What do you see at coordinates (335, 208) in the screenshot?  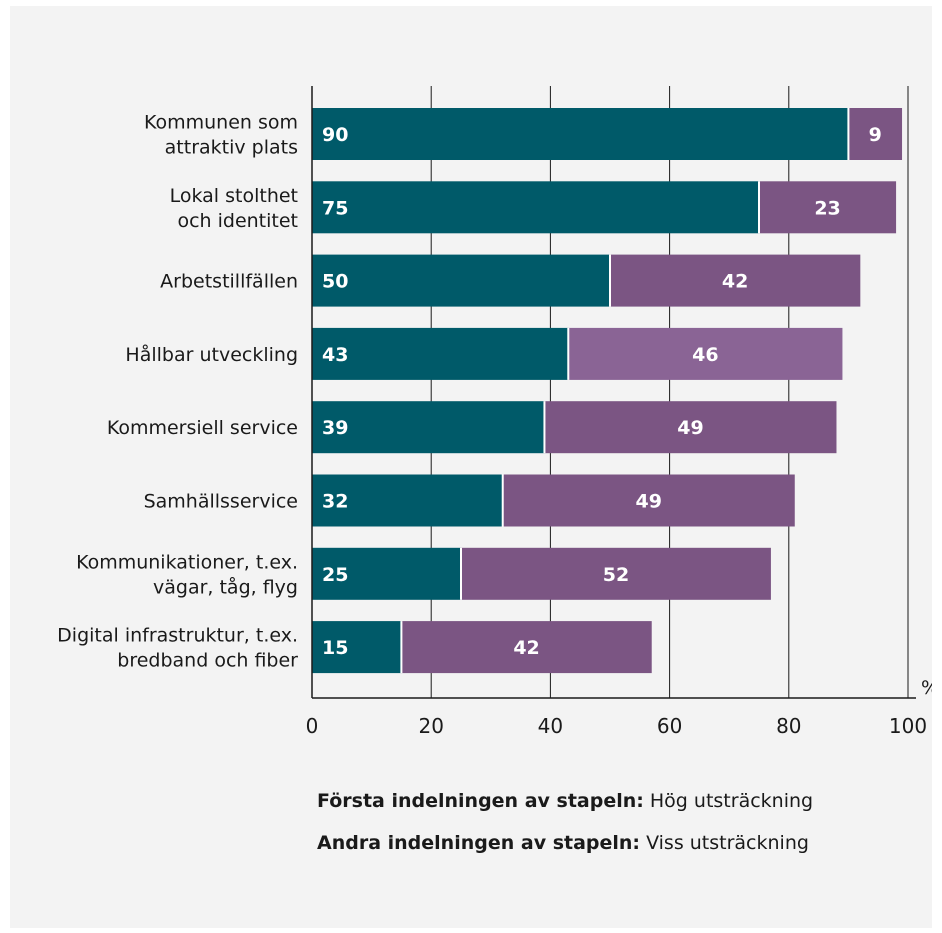 I see `data-label-1-0: 75` at bounding box center [335, 208].